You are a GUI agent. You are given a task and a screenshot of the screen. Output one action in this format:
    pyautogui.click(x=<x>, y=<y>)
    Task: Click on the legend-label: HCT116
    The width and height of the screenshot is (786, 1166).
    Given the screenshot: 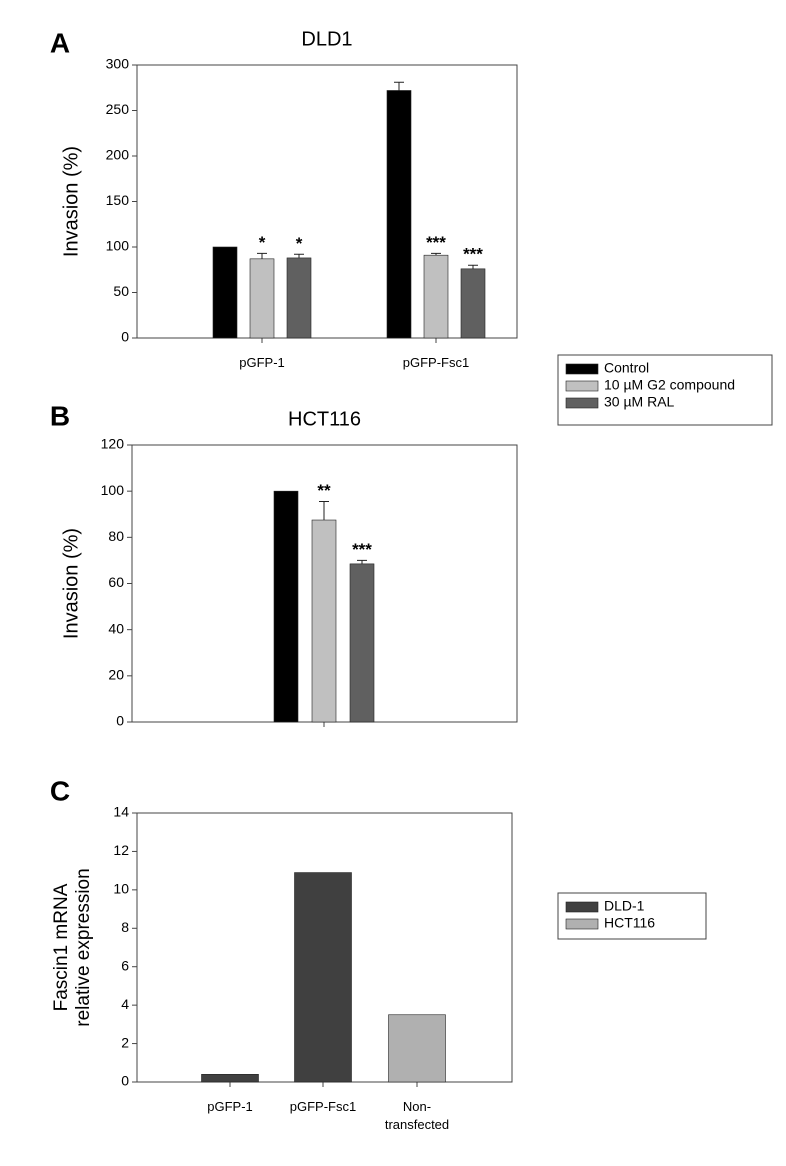 What is the action you would take?
    pyautogui.click(x=629, y=923)
    